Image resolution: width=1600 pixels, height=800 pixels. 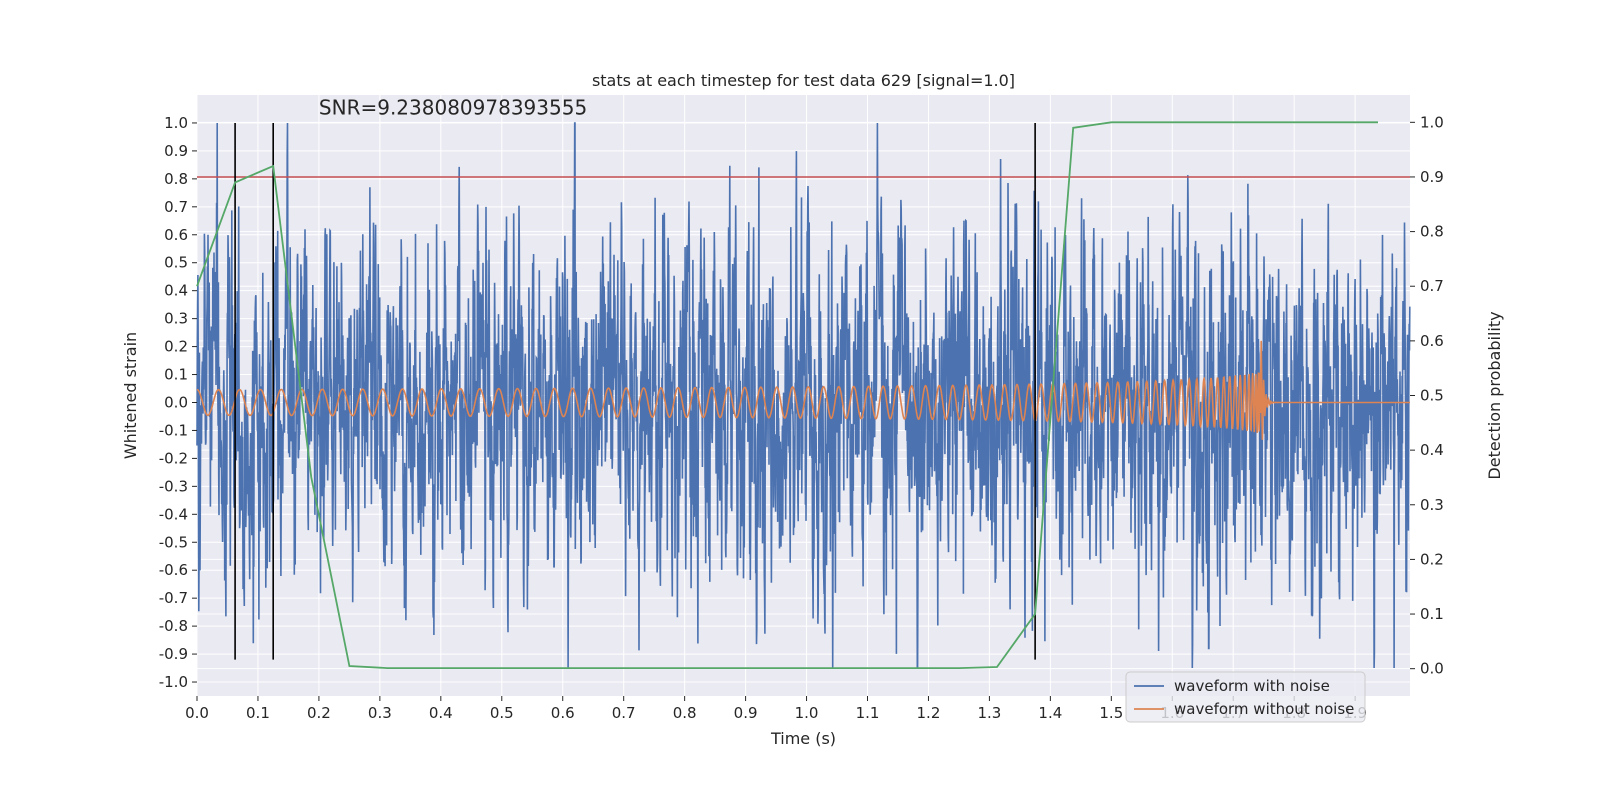 I want to click on clean-waveform-path, so click(x=803, y=390).